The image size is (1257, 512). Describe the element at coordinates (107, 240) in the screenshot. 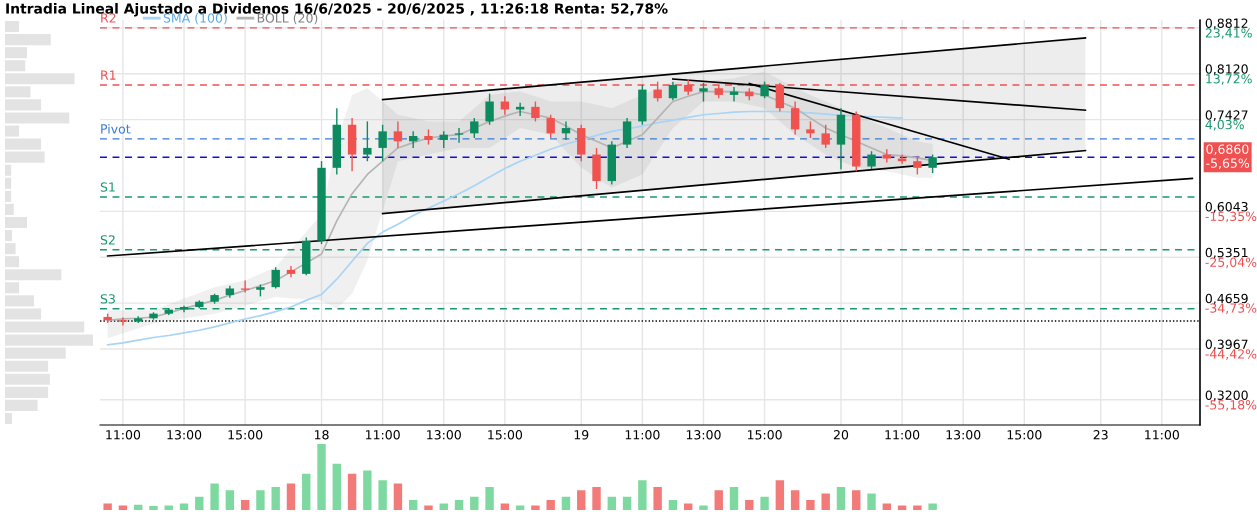

I see `ref-line-label: S2` at that location.